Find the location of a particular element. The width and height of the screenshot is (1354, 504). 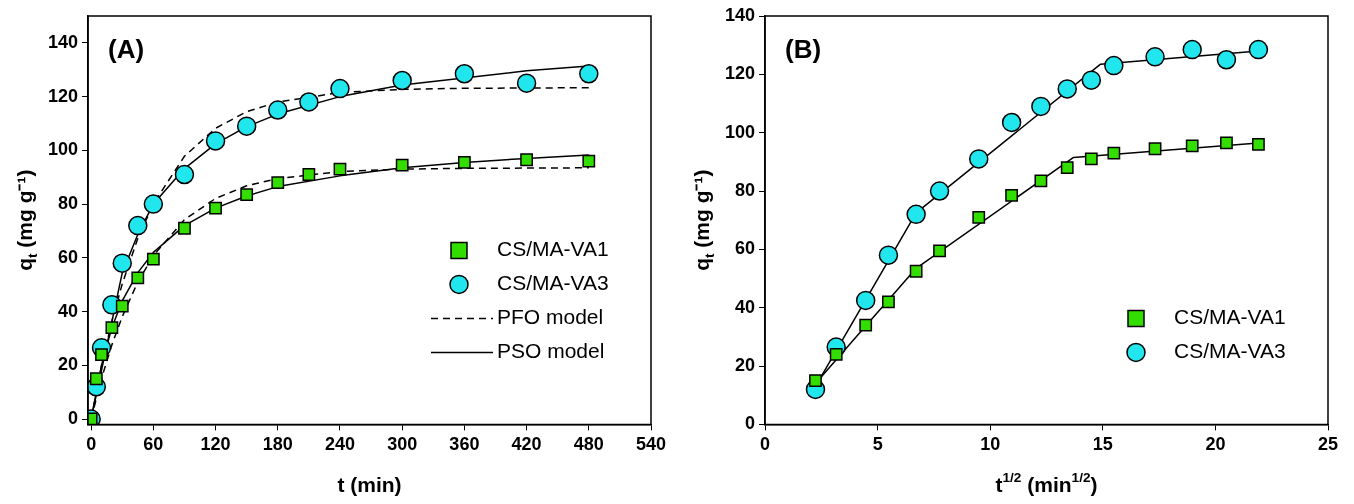

legend-label: PFO model is located at coordinates (550, 317).